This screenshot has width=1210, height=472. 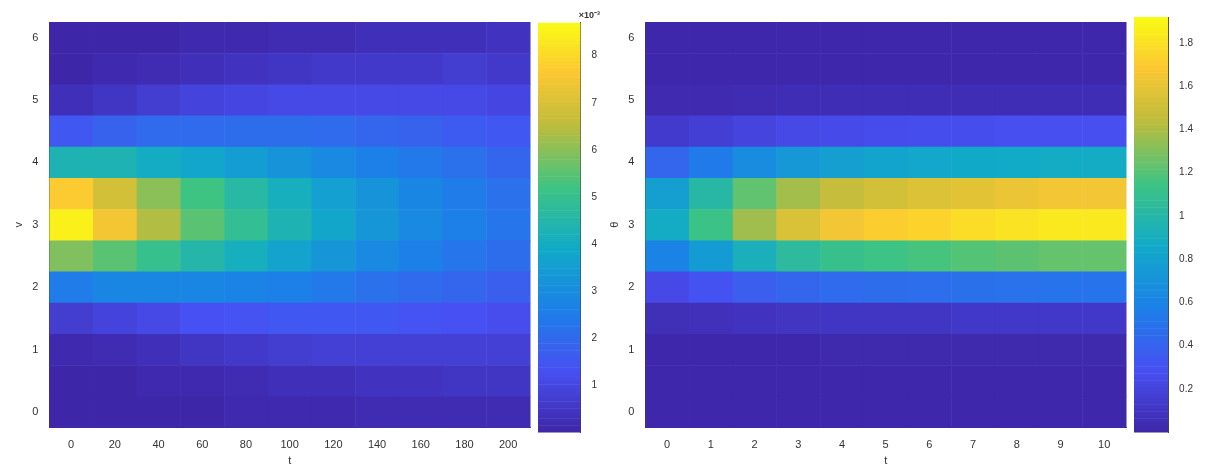 I want to click on x-tick-label: 100, so click(x=289, y=444).